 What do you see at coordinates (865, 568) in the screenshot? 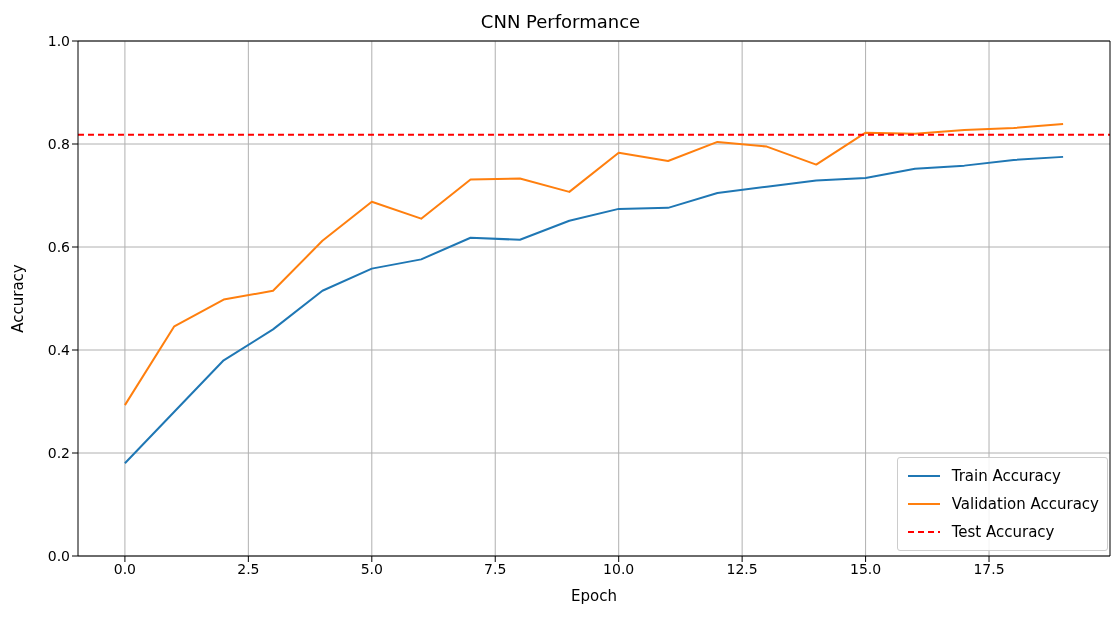
I see `x-tick-label: 15.0` at bounding box center [865, 568].